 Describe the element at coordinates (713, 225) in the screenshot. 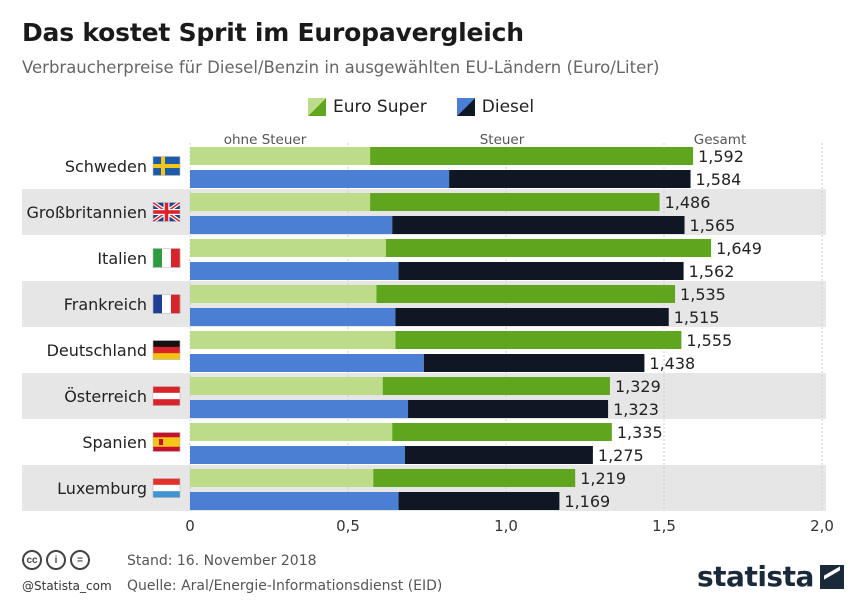

I see `diesel-value-label: 1,565` at that location.